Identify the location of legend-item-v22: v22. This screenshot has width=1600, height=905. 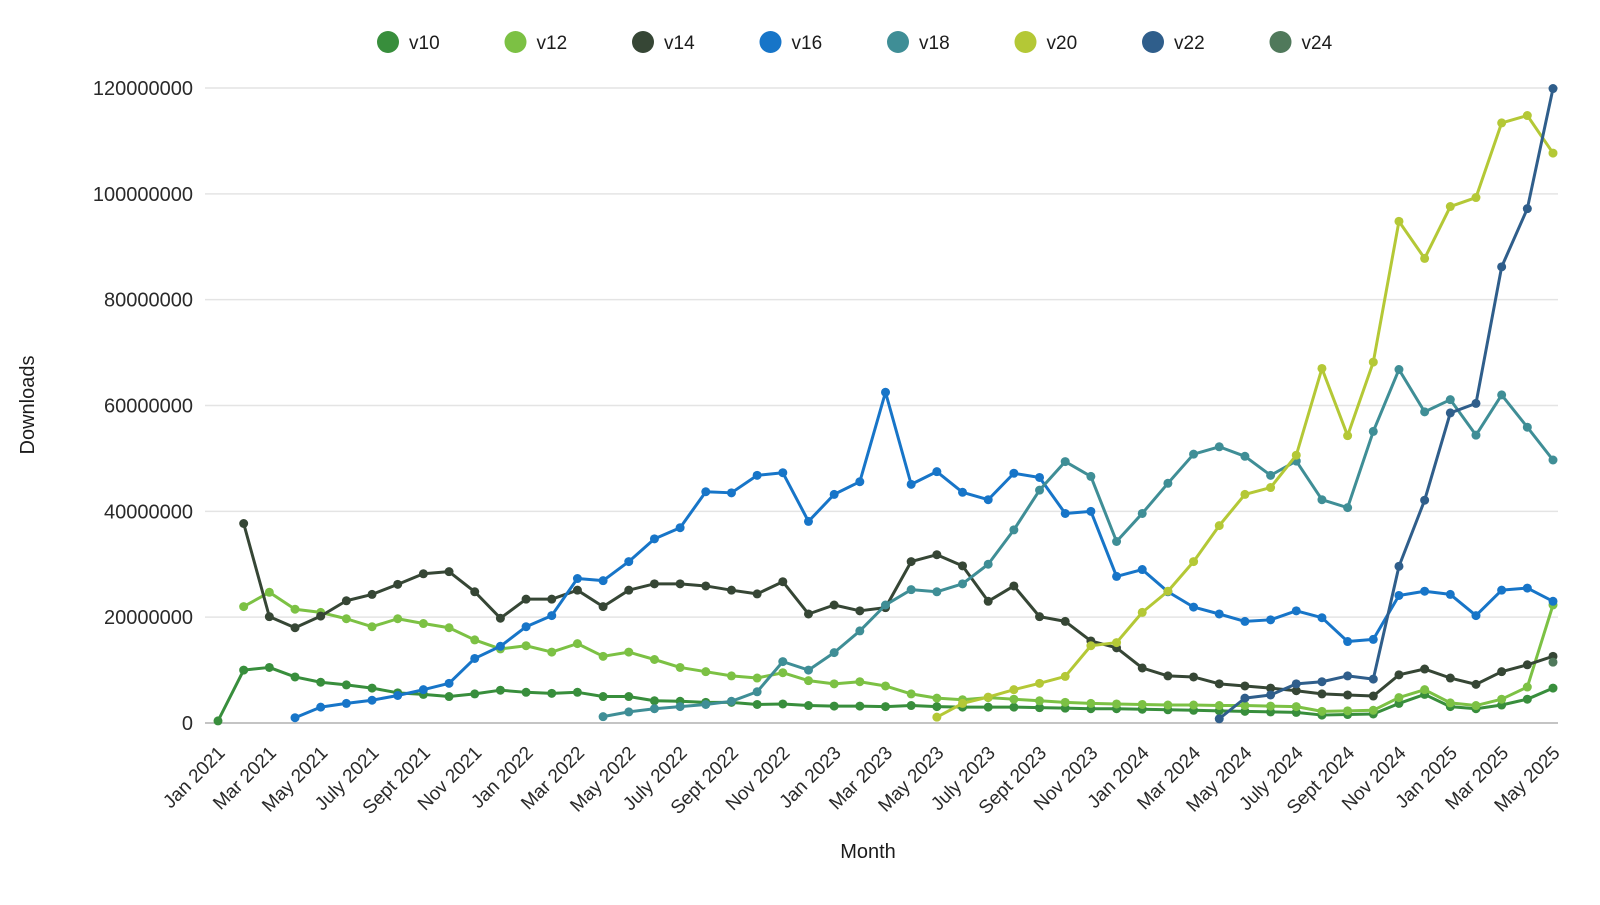
(1173, 42).